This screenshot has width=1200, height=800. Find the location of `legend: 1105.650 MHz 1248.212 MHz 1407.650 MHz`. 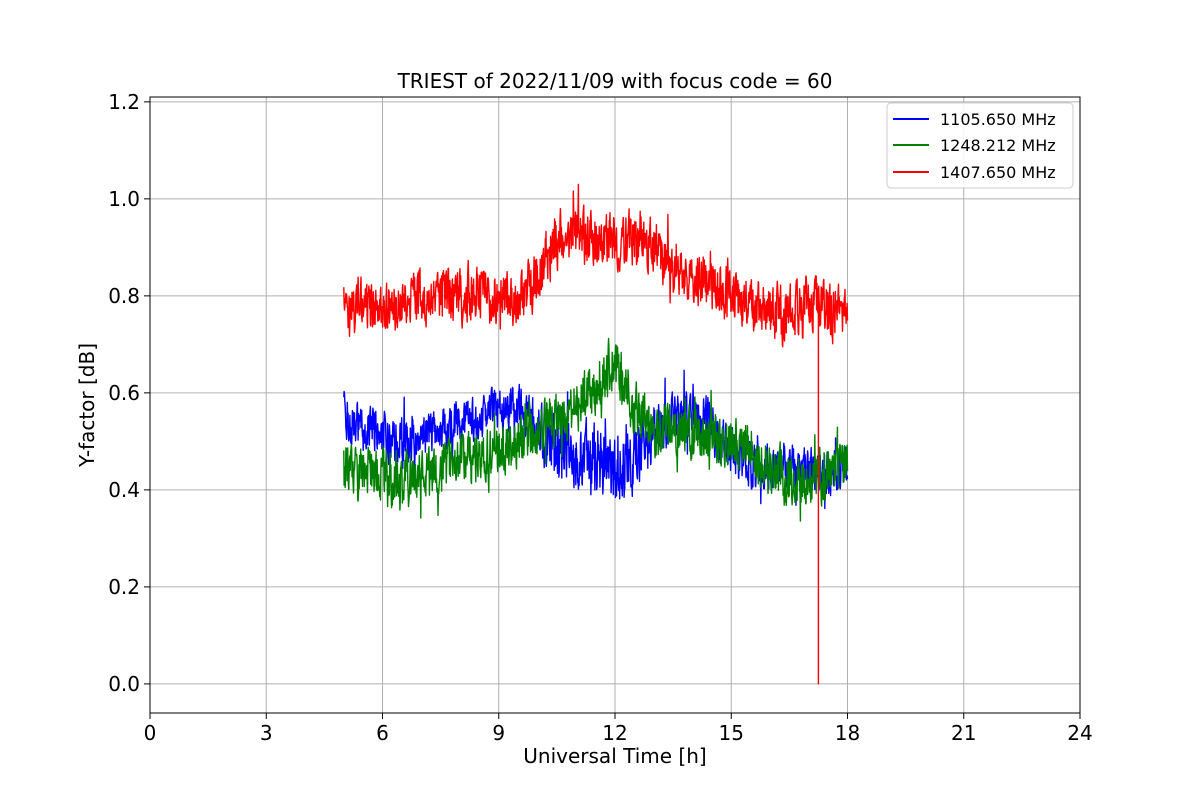

legend: 1105.650 MHz 1248.212 MHz 1407.650 MHz is located at coordinates (980, 145).